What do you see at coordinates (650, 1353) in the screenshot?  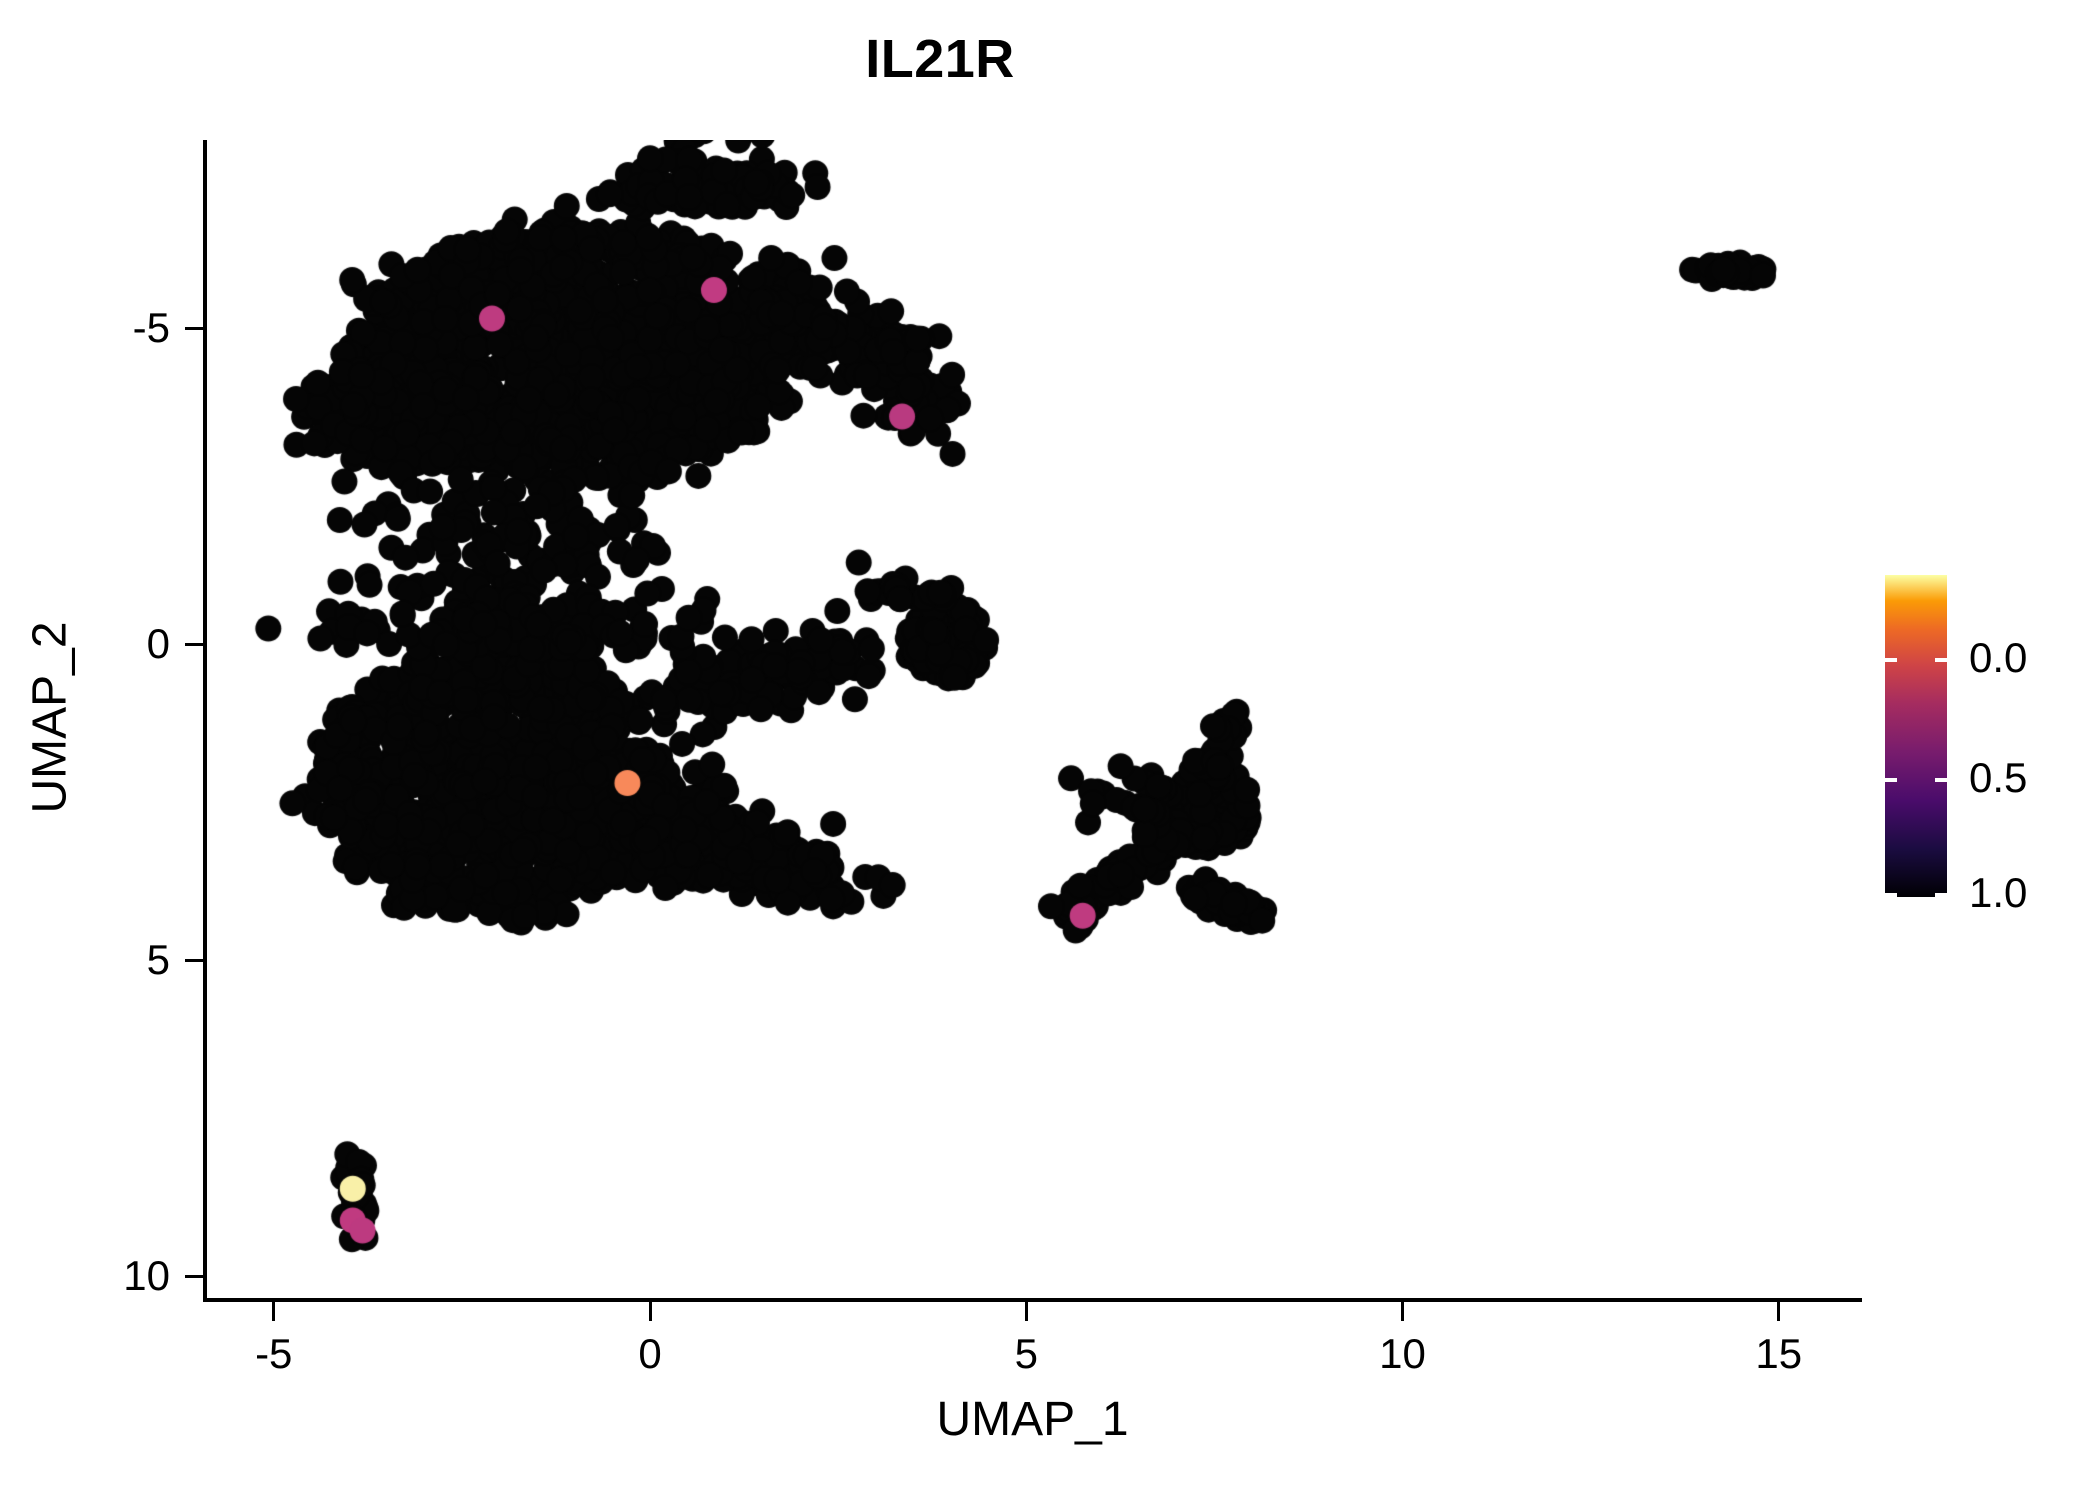 I see `x-tick-label: 0` at bounding box center [650, 1353].